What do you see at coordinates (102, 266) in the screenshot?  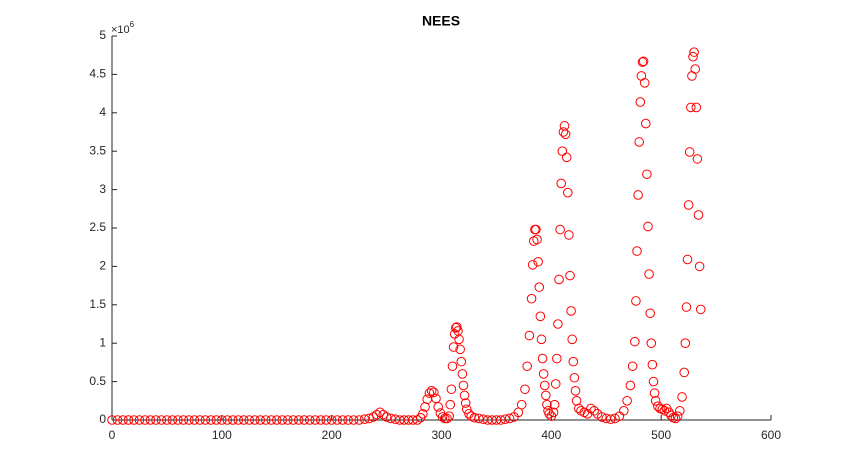 I see `y-tick-label: 2` at bounding box center [102, 266].